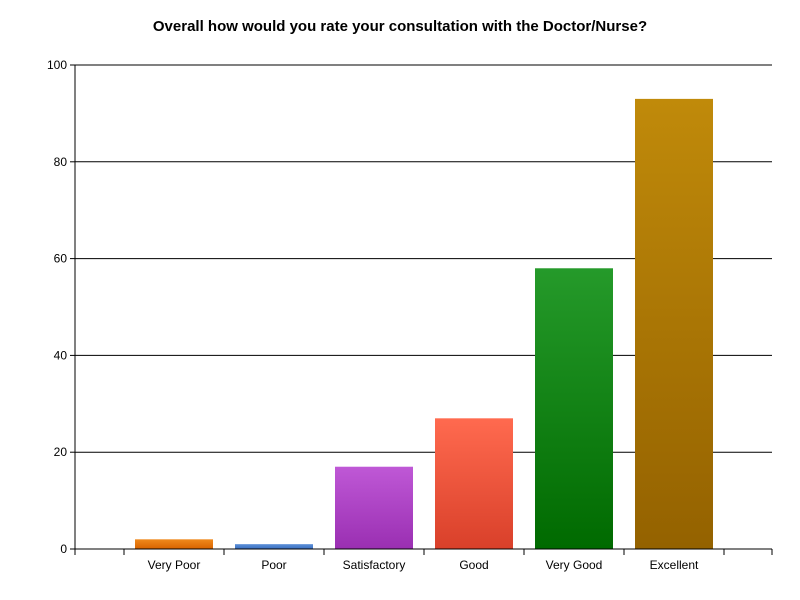 Image resolution: width=800 pixels, height=600 pixels. What do you see at coordinates (274, 546) in the screenshot?
I see `bar-poor` at bounding box center [274, 546].